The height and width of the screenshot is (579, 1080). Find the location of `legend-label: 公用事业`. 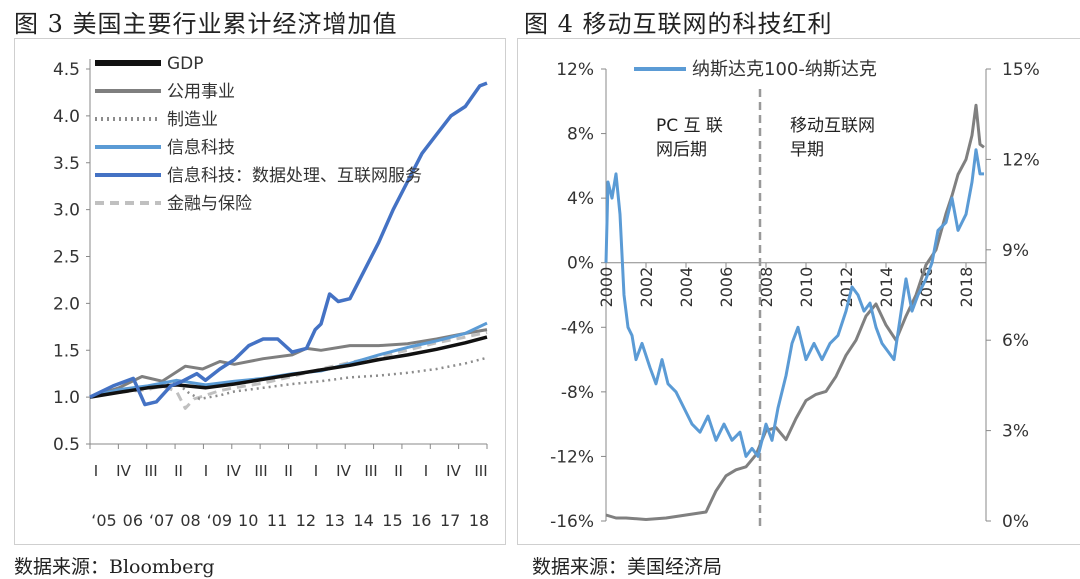

legend-label: 公用事业 is located at coordinates (201, 92).